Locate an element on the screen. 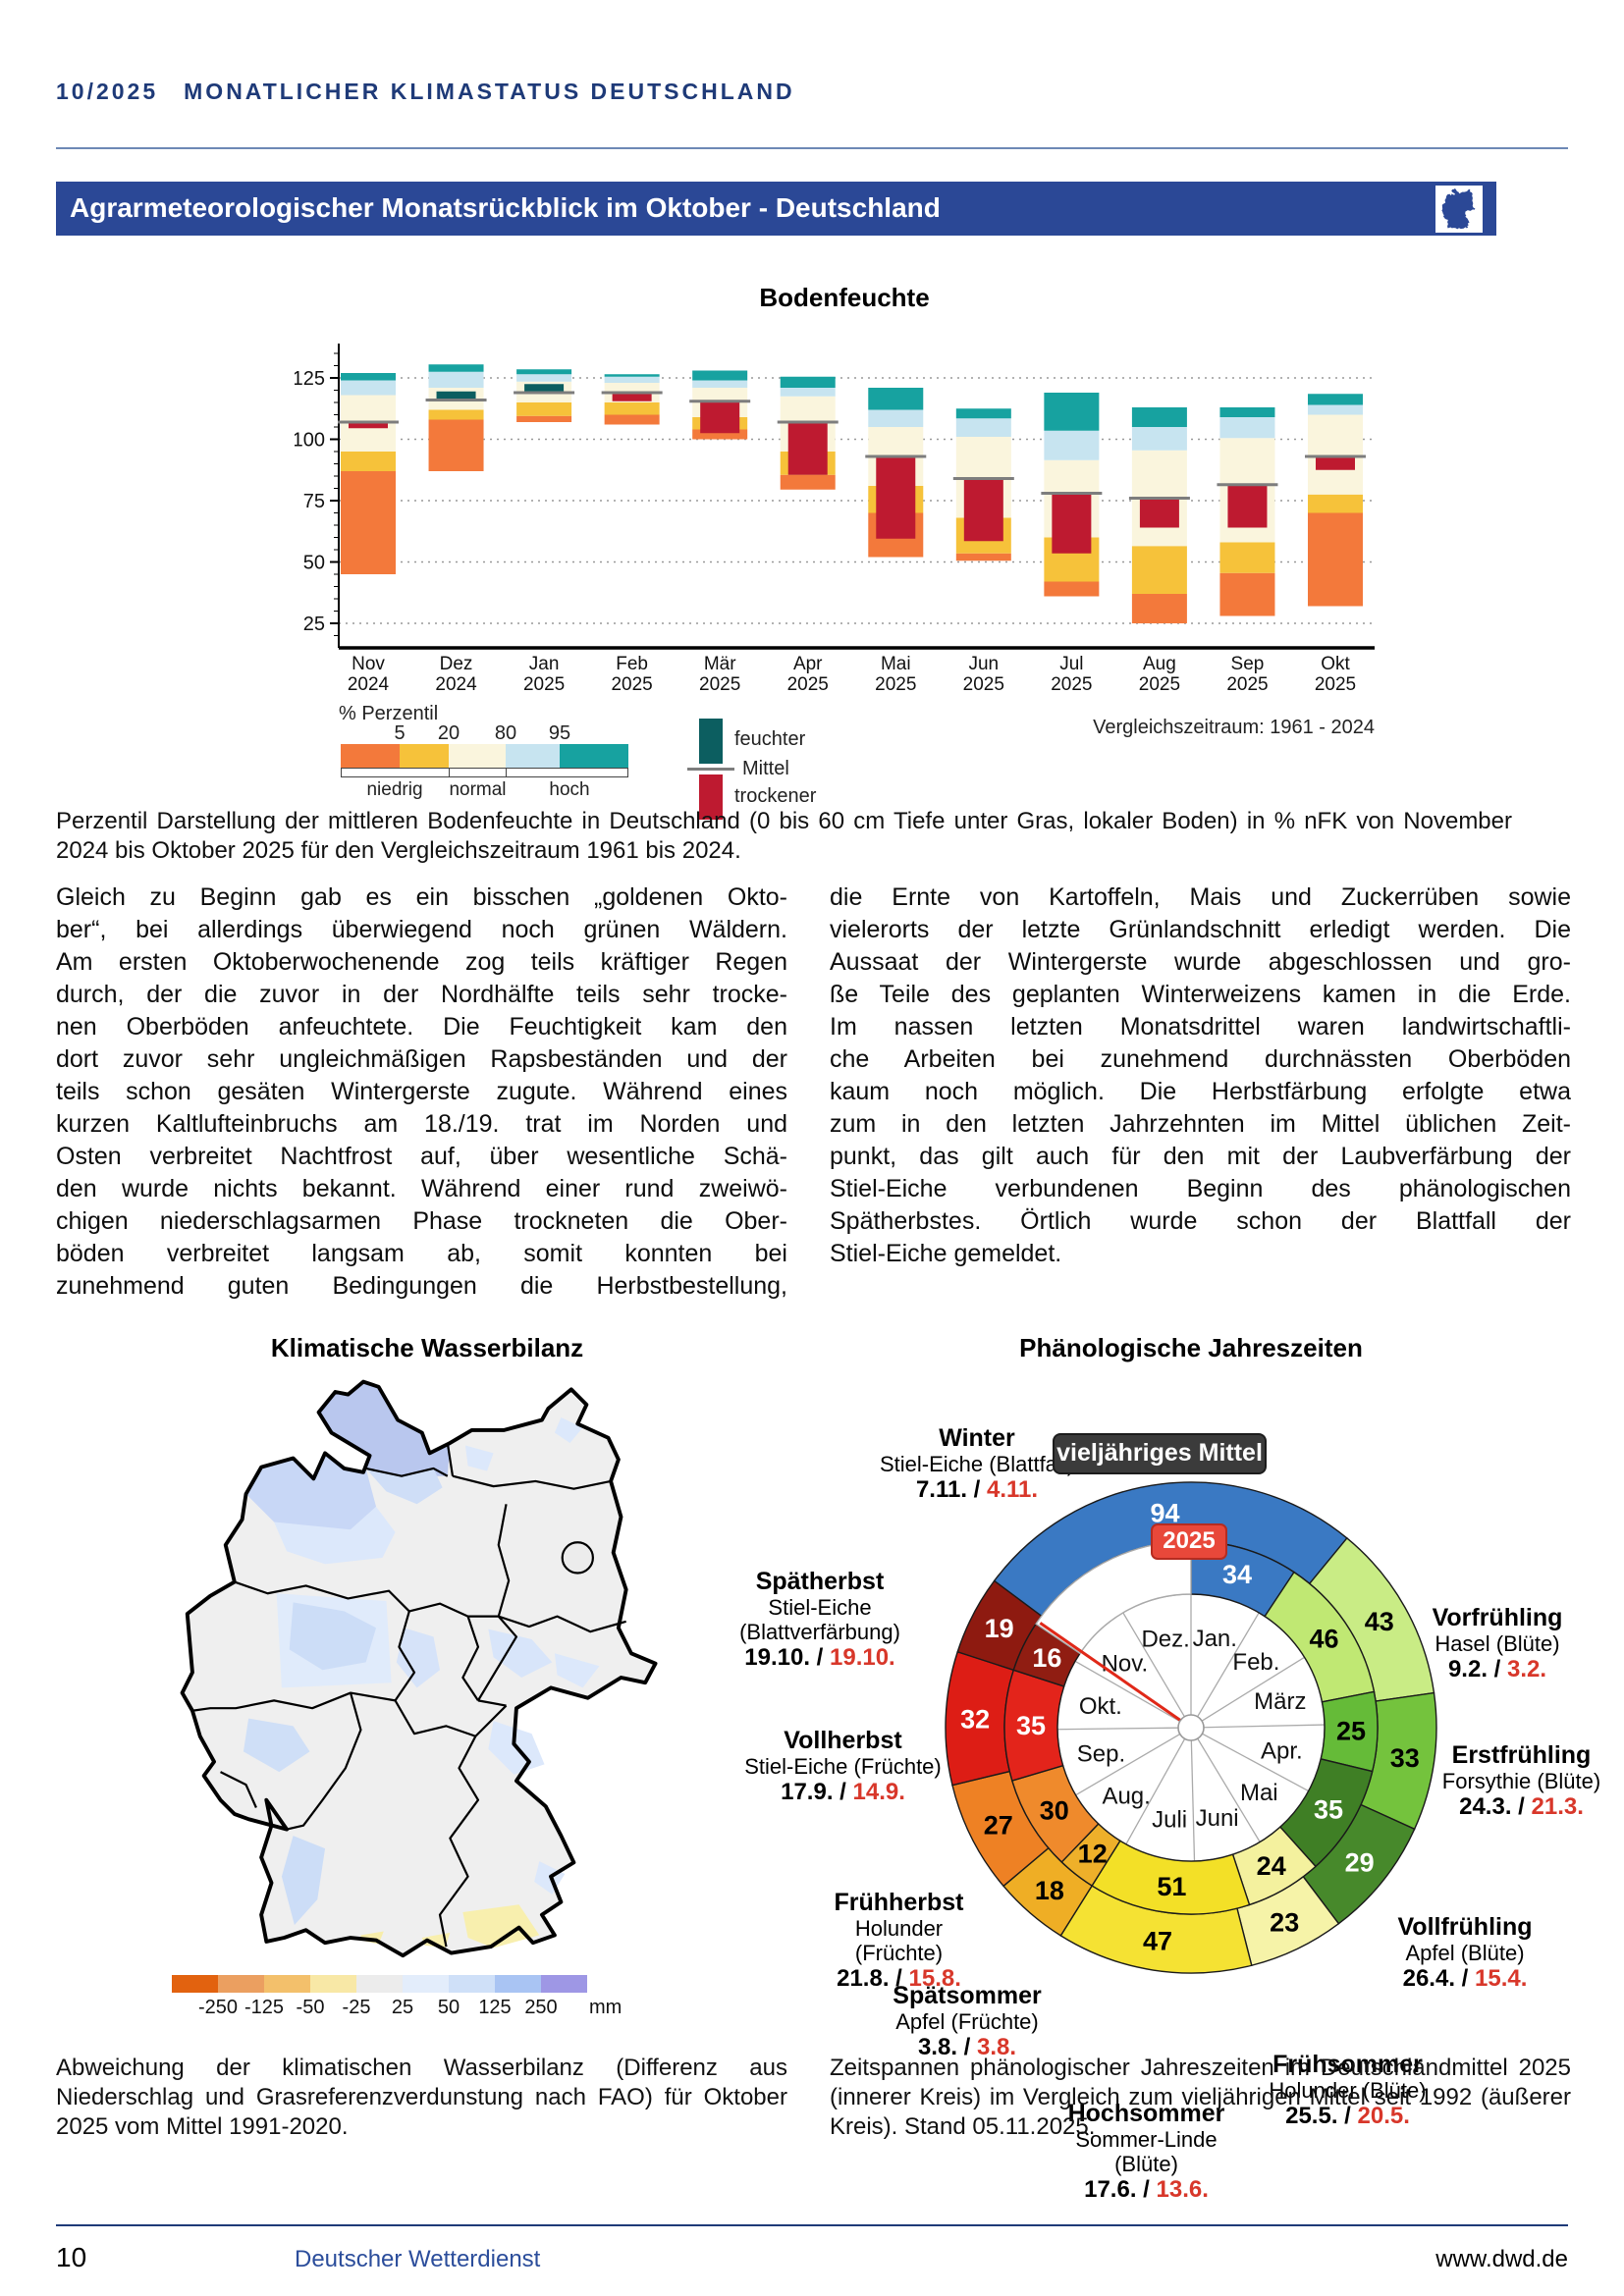 This screenshot has width=1624, height=2296. legend-trockener-swatch is located at coordinates (711, 797).